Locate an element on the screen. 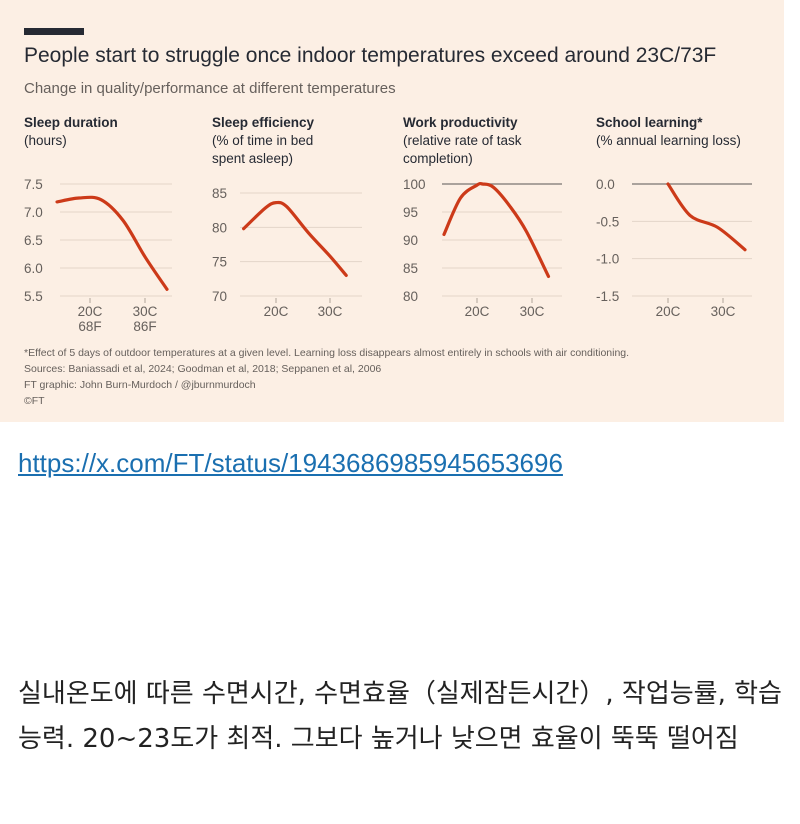 This screenshot has width=800, height=824. panel-3-series-line is located at coordinates (496, 229).